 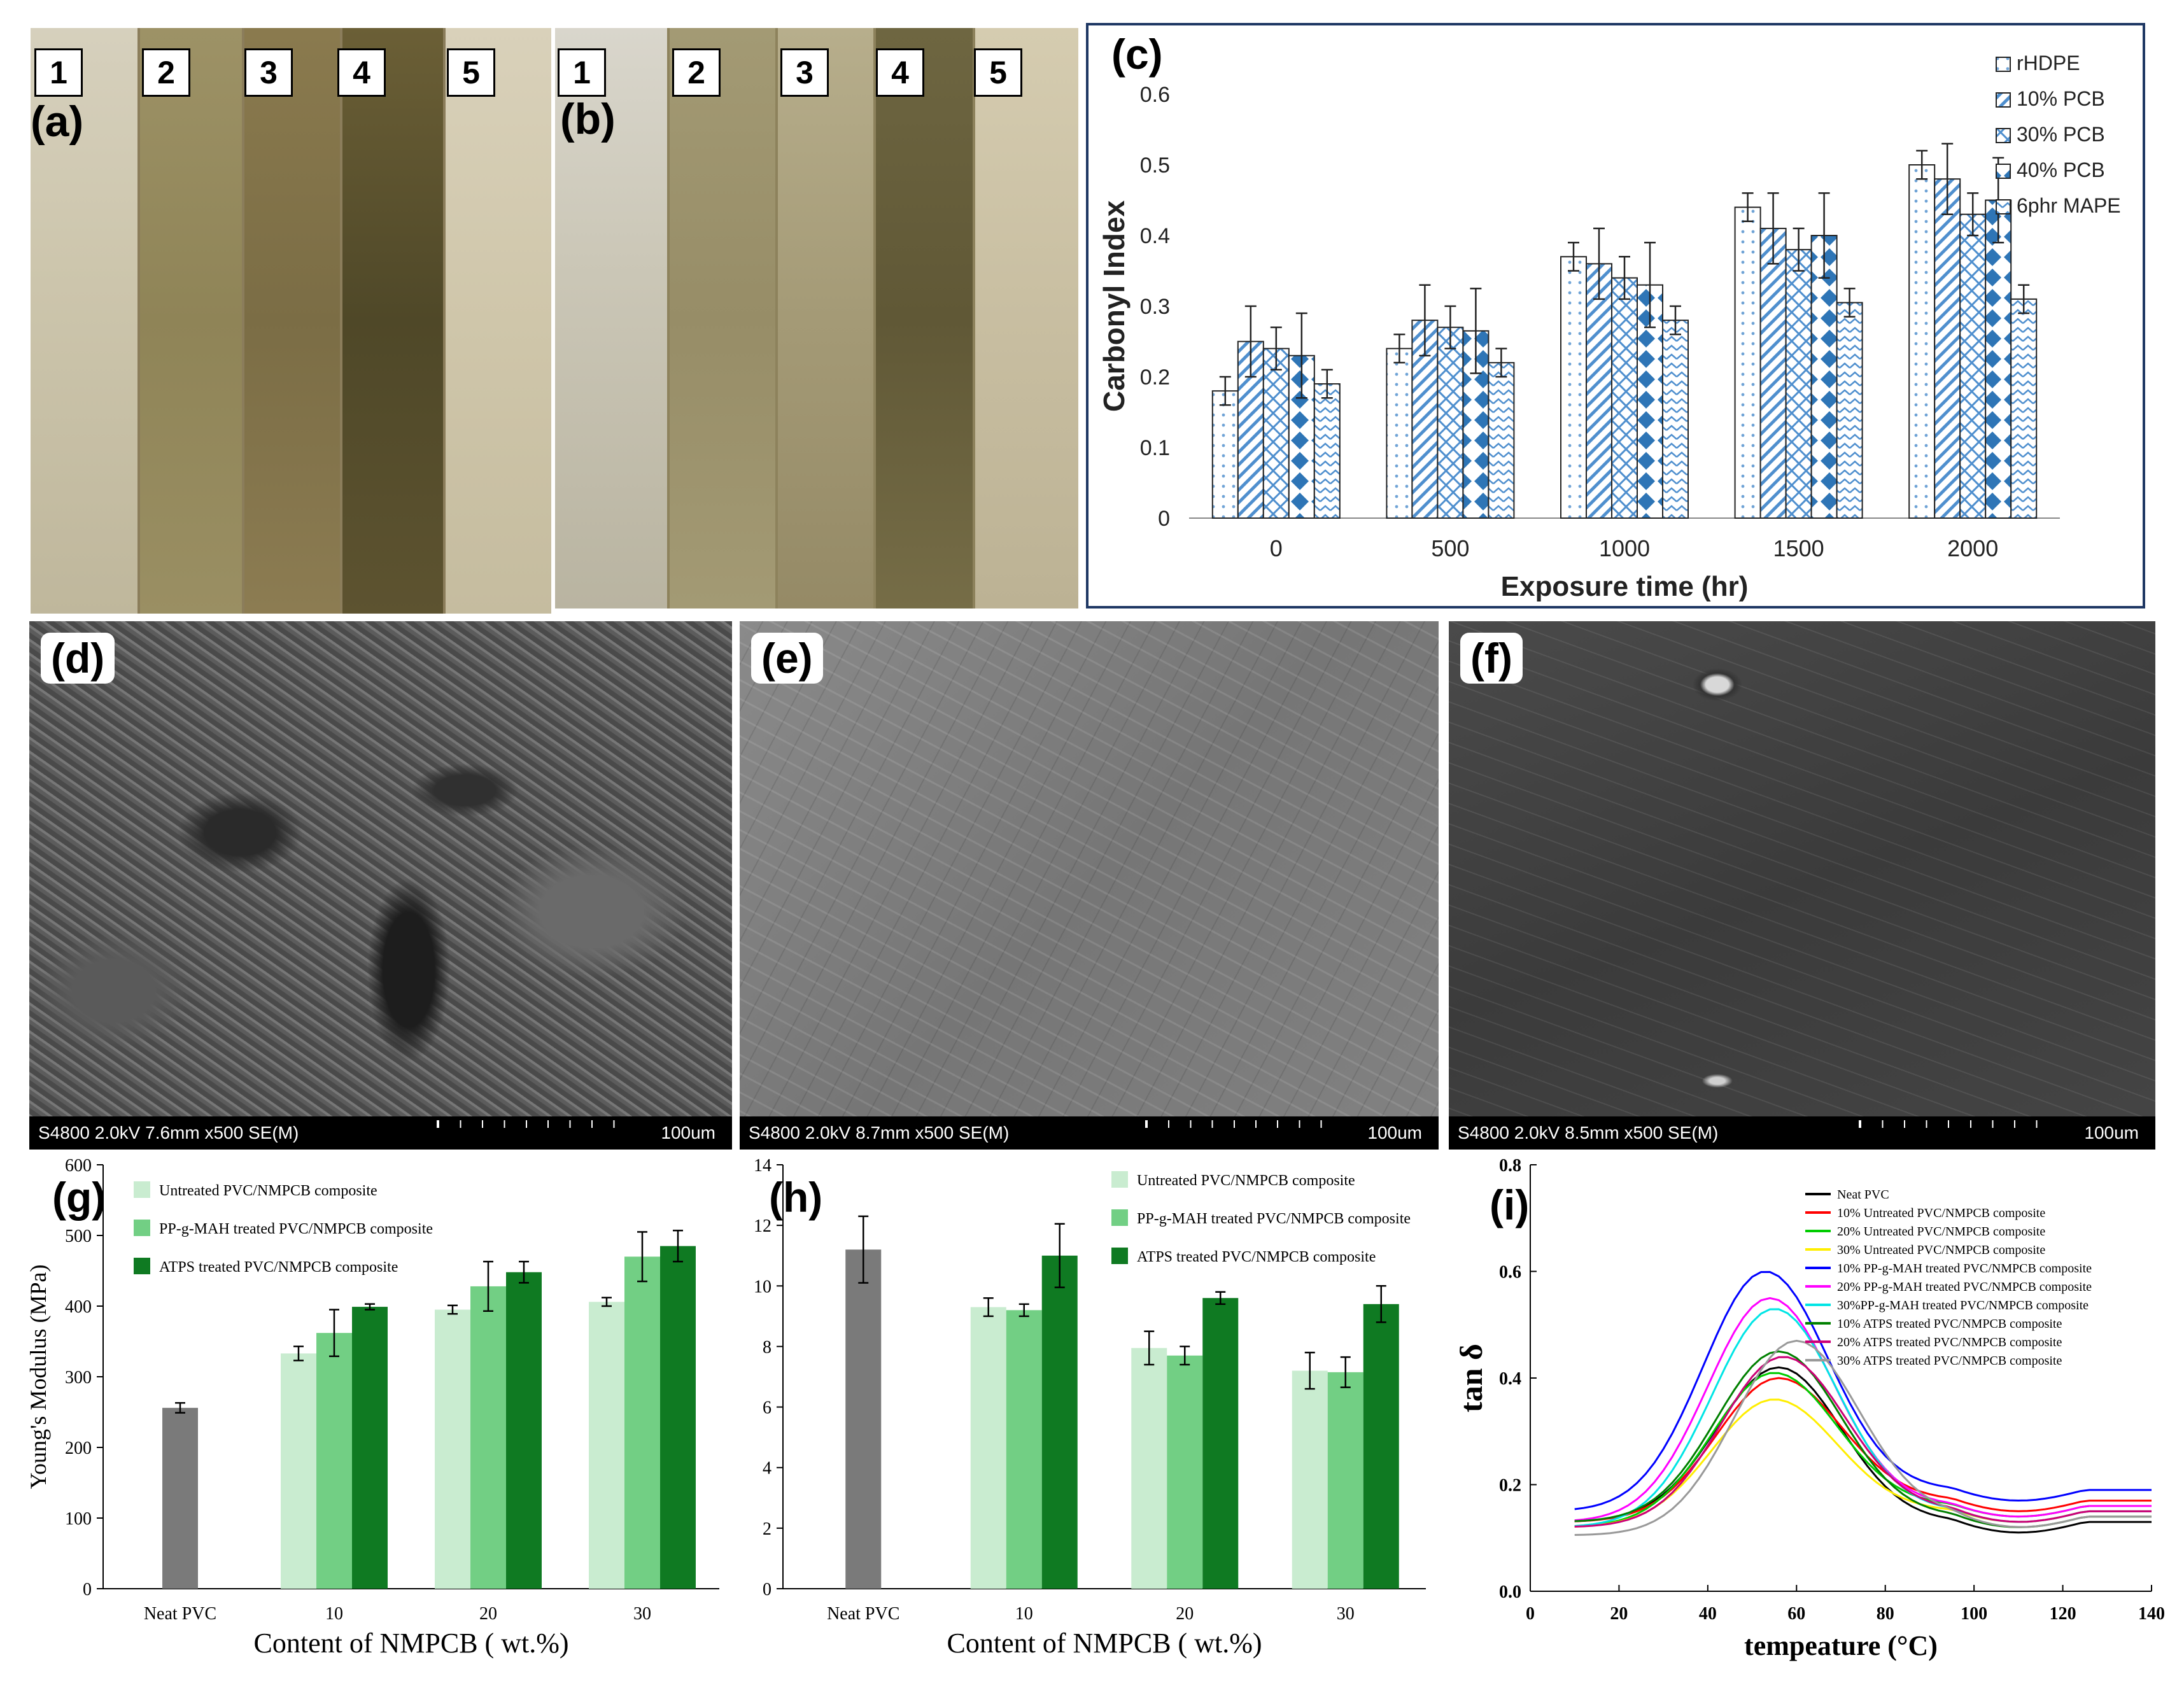 I want to click on panel-f-sem: (f) S4800 2.0kV 8.5mm x500 SE(M) 100um, so click(x=1802, y=885).